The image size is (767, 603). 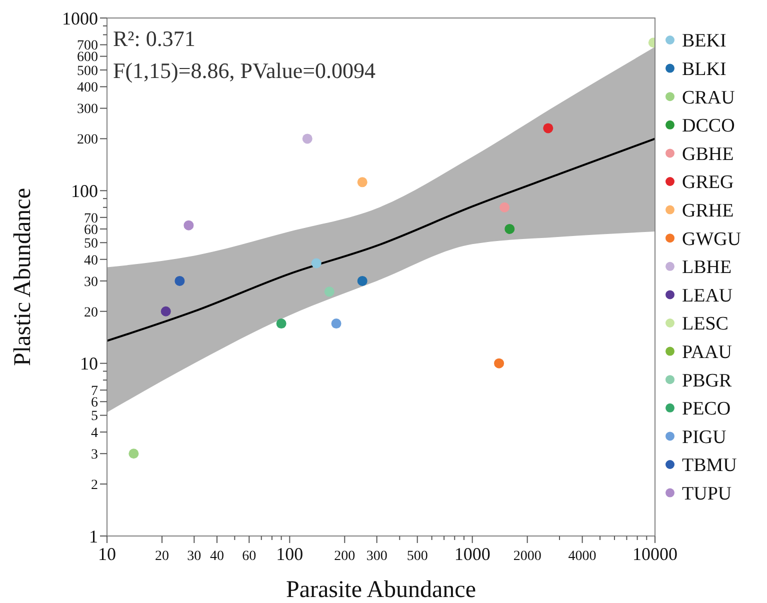 I want to click on x-tick-label: 40, so click(x=217, y=556).